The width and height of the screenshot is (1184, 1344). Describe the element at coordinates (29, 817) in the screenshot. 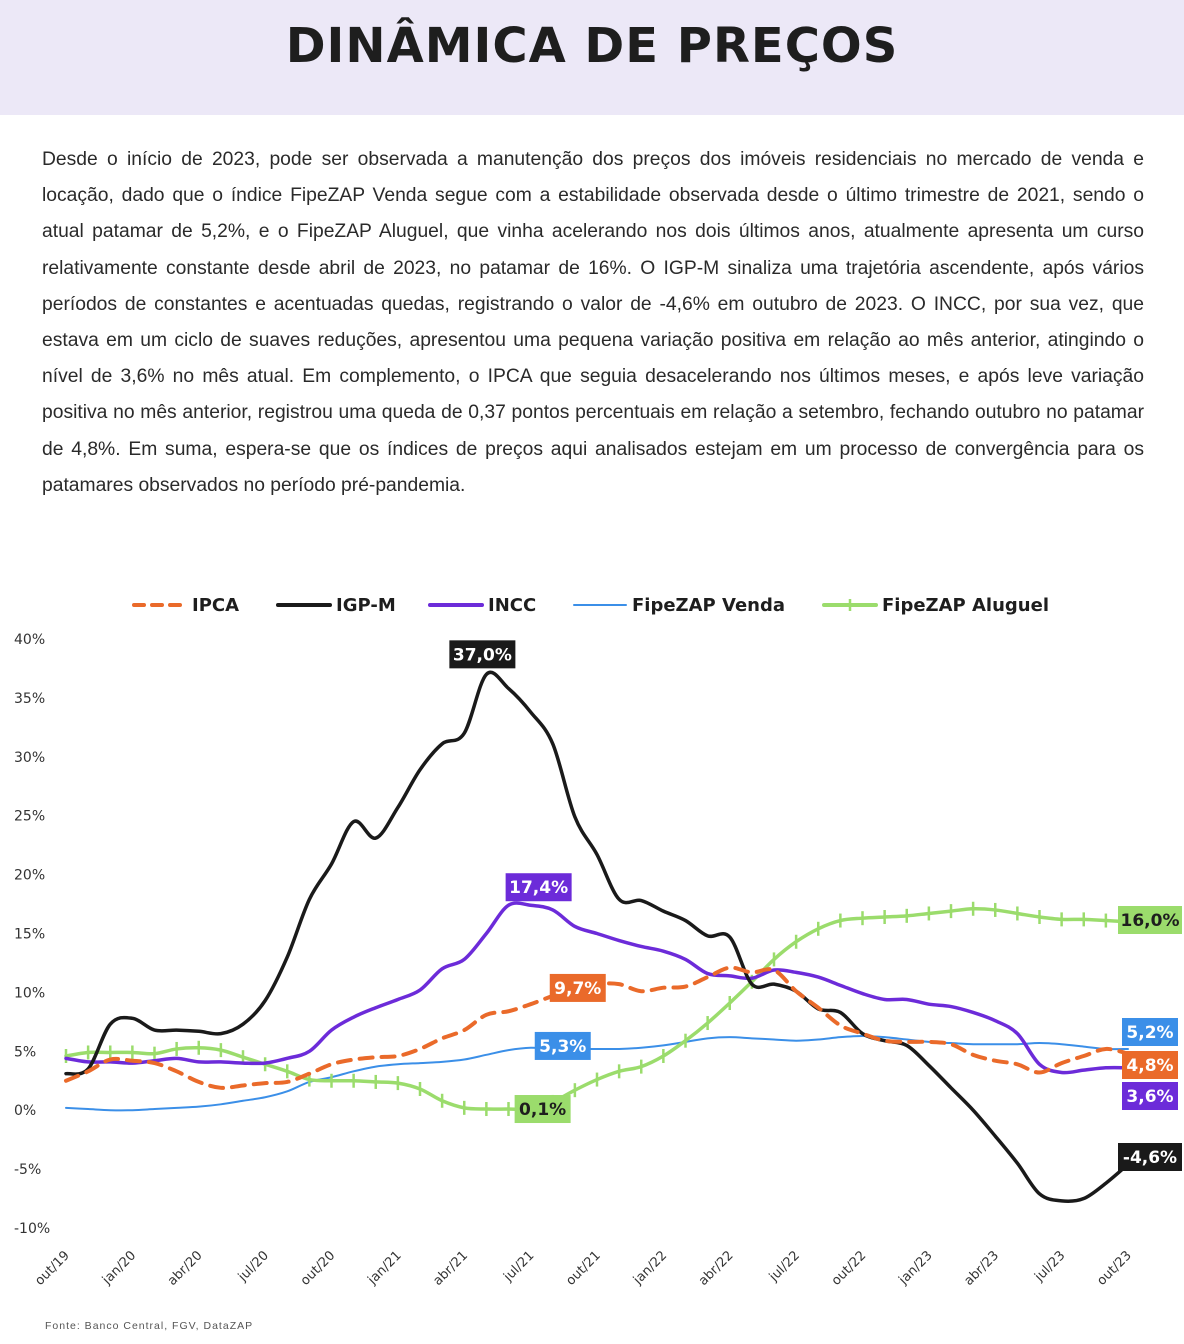

I see `y-tick-label: 25%` at that location.